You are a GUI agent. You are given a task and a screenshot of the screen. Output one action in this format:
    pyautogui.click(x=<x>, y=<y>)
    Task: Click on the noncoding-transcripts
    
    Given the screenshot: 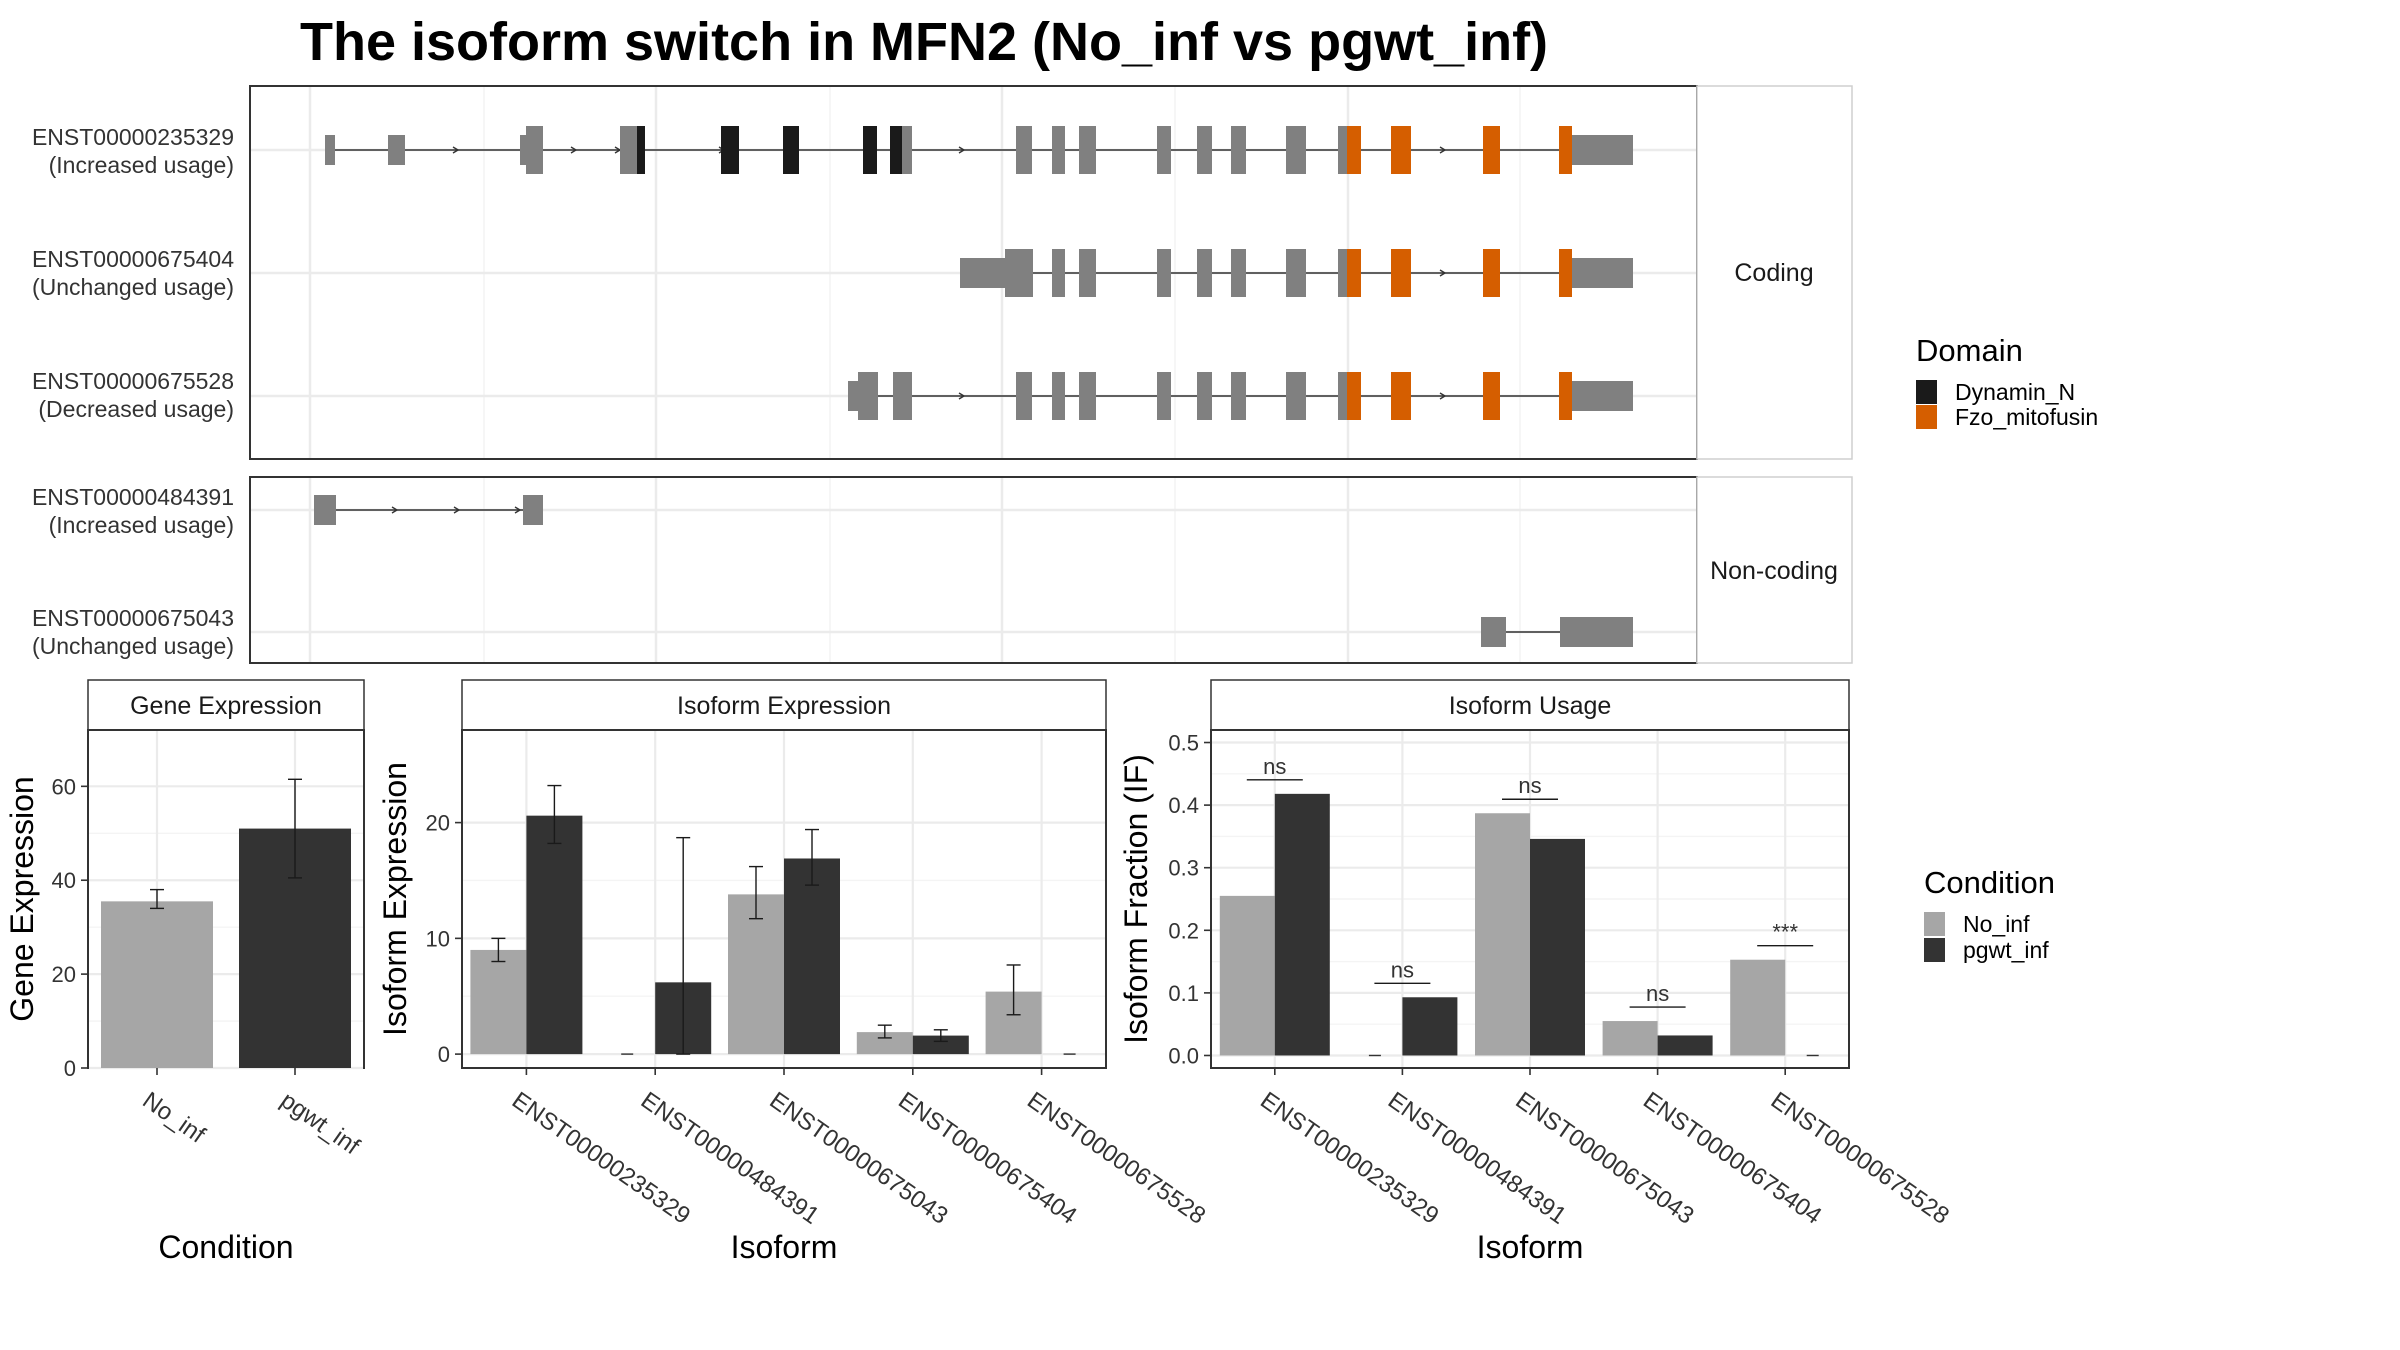 What is the action you would take?
    pyautogui.click(x=973, y=571)
    